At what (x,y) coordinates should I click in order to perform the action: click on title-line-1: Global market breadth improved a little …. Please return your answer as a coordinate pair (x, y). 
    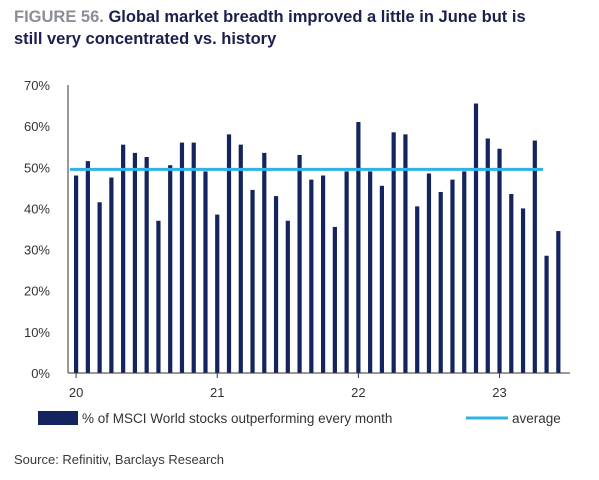
    Looking at the image, I should click on (317, 17).